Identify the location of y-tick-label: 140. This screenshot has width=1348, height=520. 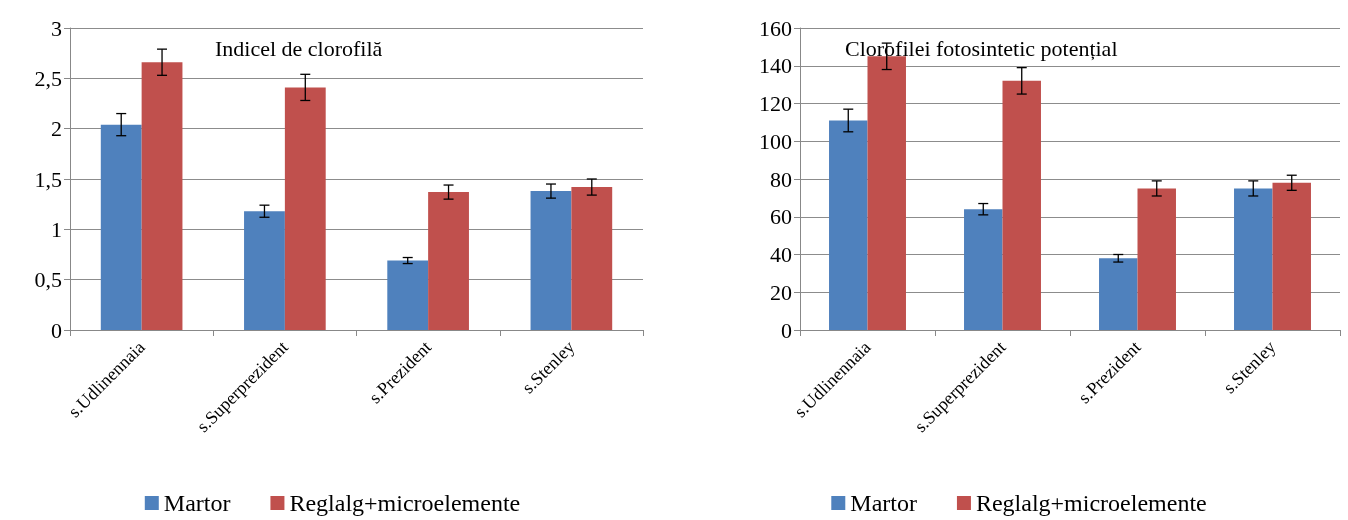
(775, 66).